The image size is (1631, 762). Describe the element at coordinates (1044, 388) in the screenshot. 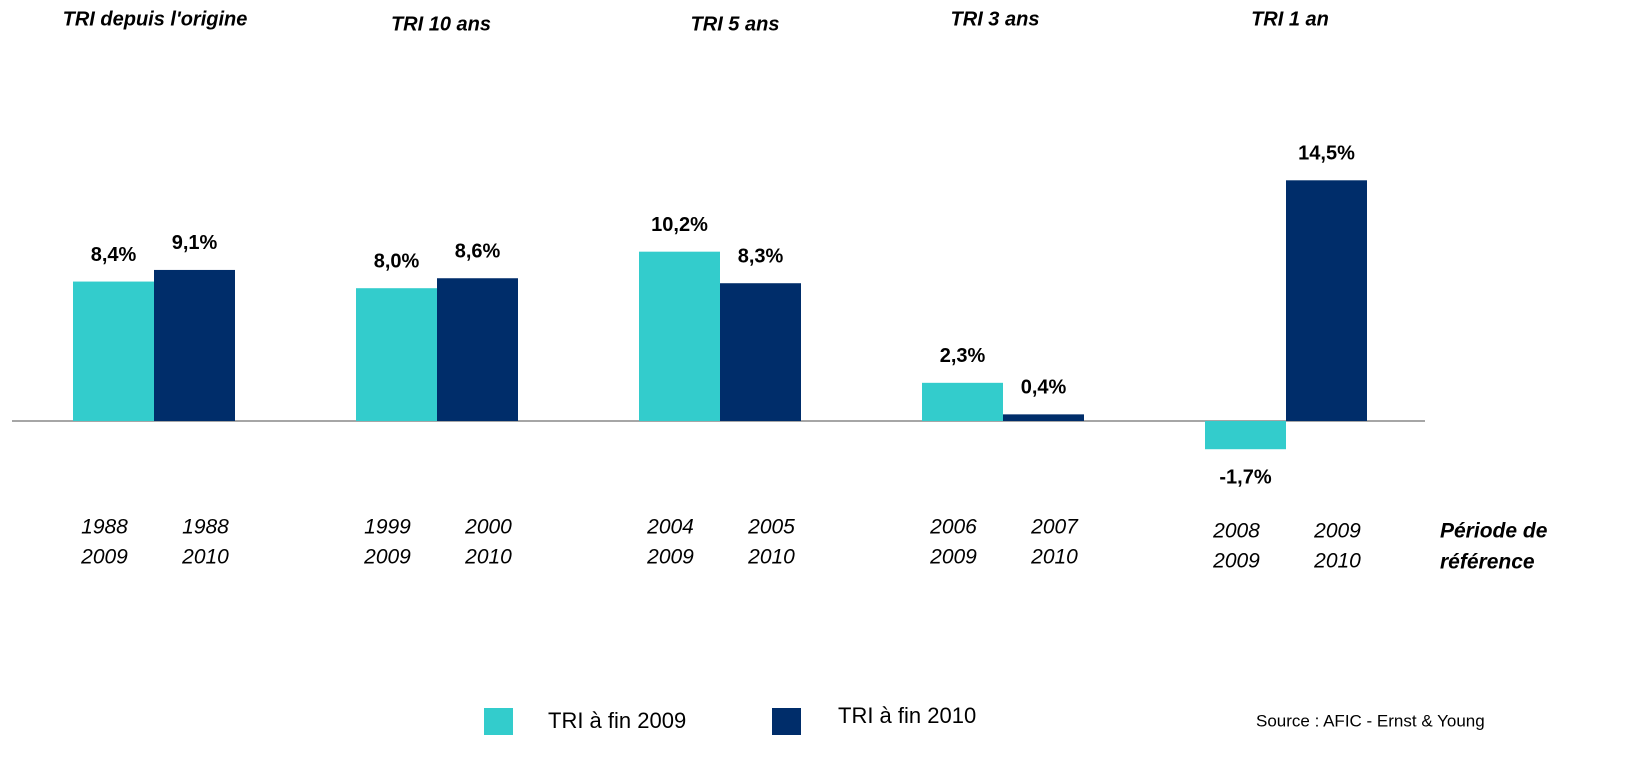

I see `value-label: 0,4%` at that location.